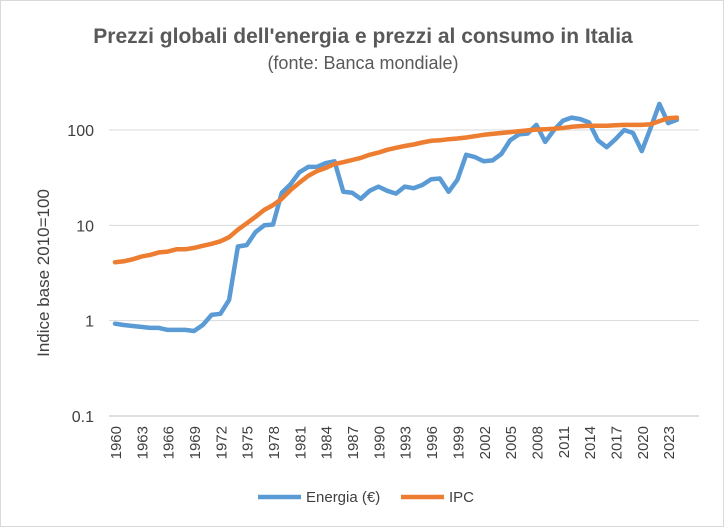 The height and width of the screenshot is (528, 724). Describe the element at coordinates (274, 442) in the screenshot. I see `x-tick-label: 1978` at that location.